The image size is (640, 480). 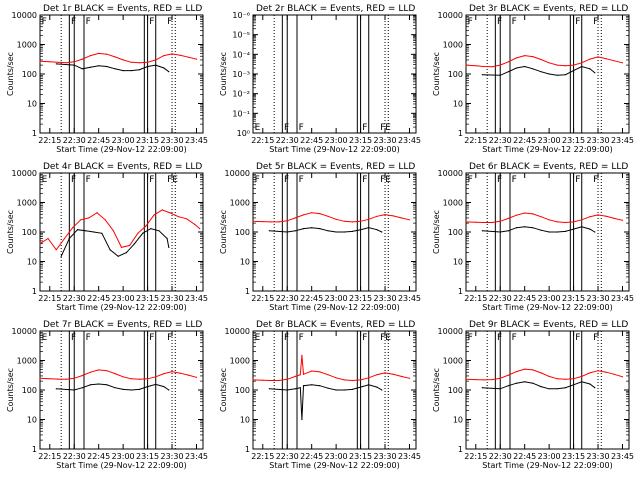 What do you see at coordinates (45, 338) in the screenshot?
I see `flag-label: E` at bounding box center [45, 338].